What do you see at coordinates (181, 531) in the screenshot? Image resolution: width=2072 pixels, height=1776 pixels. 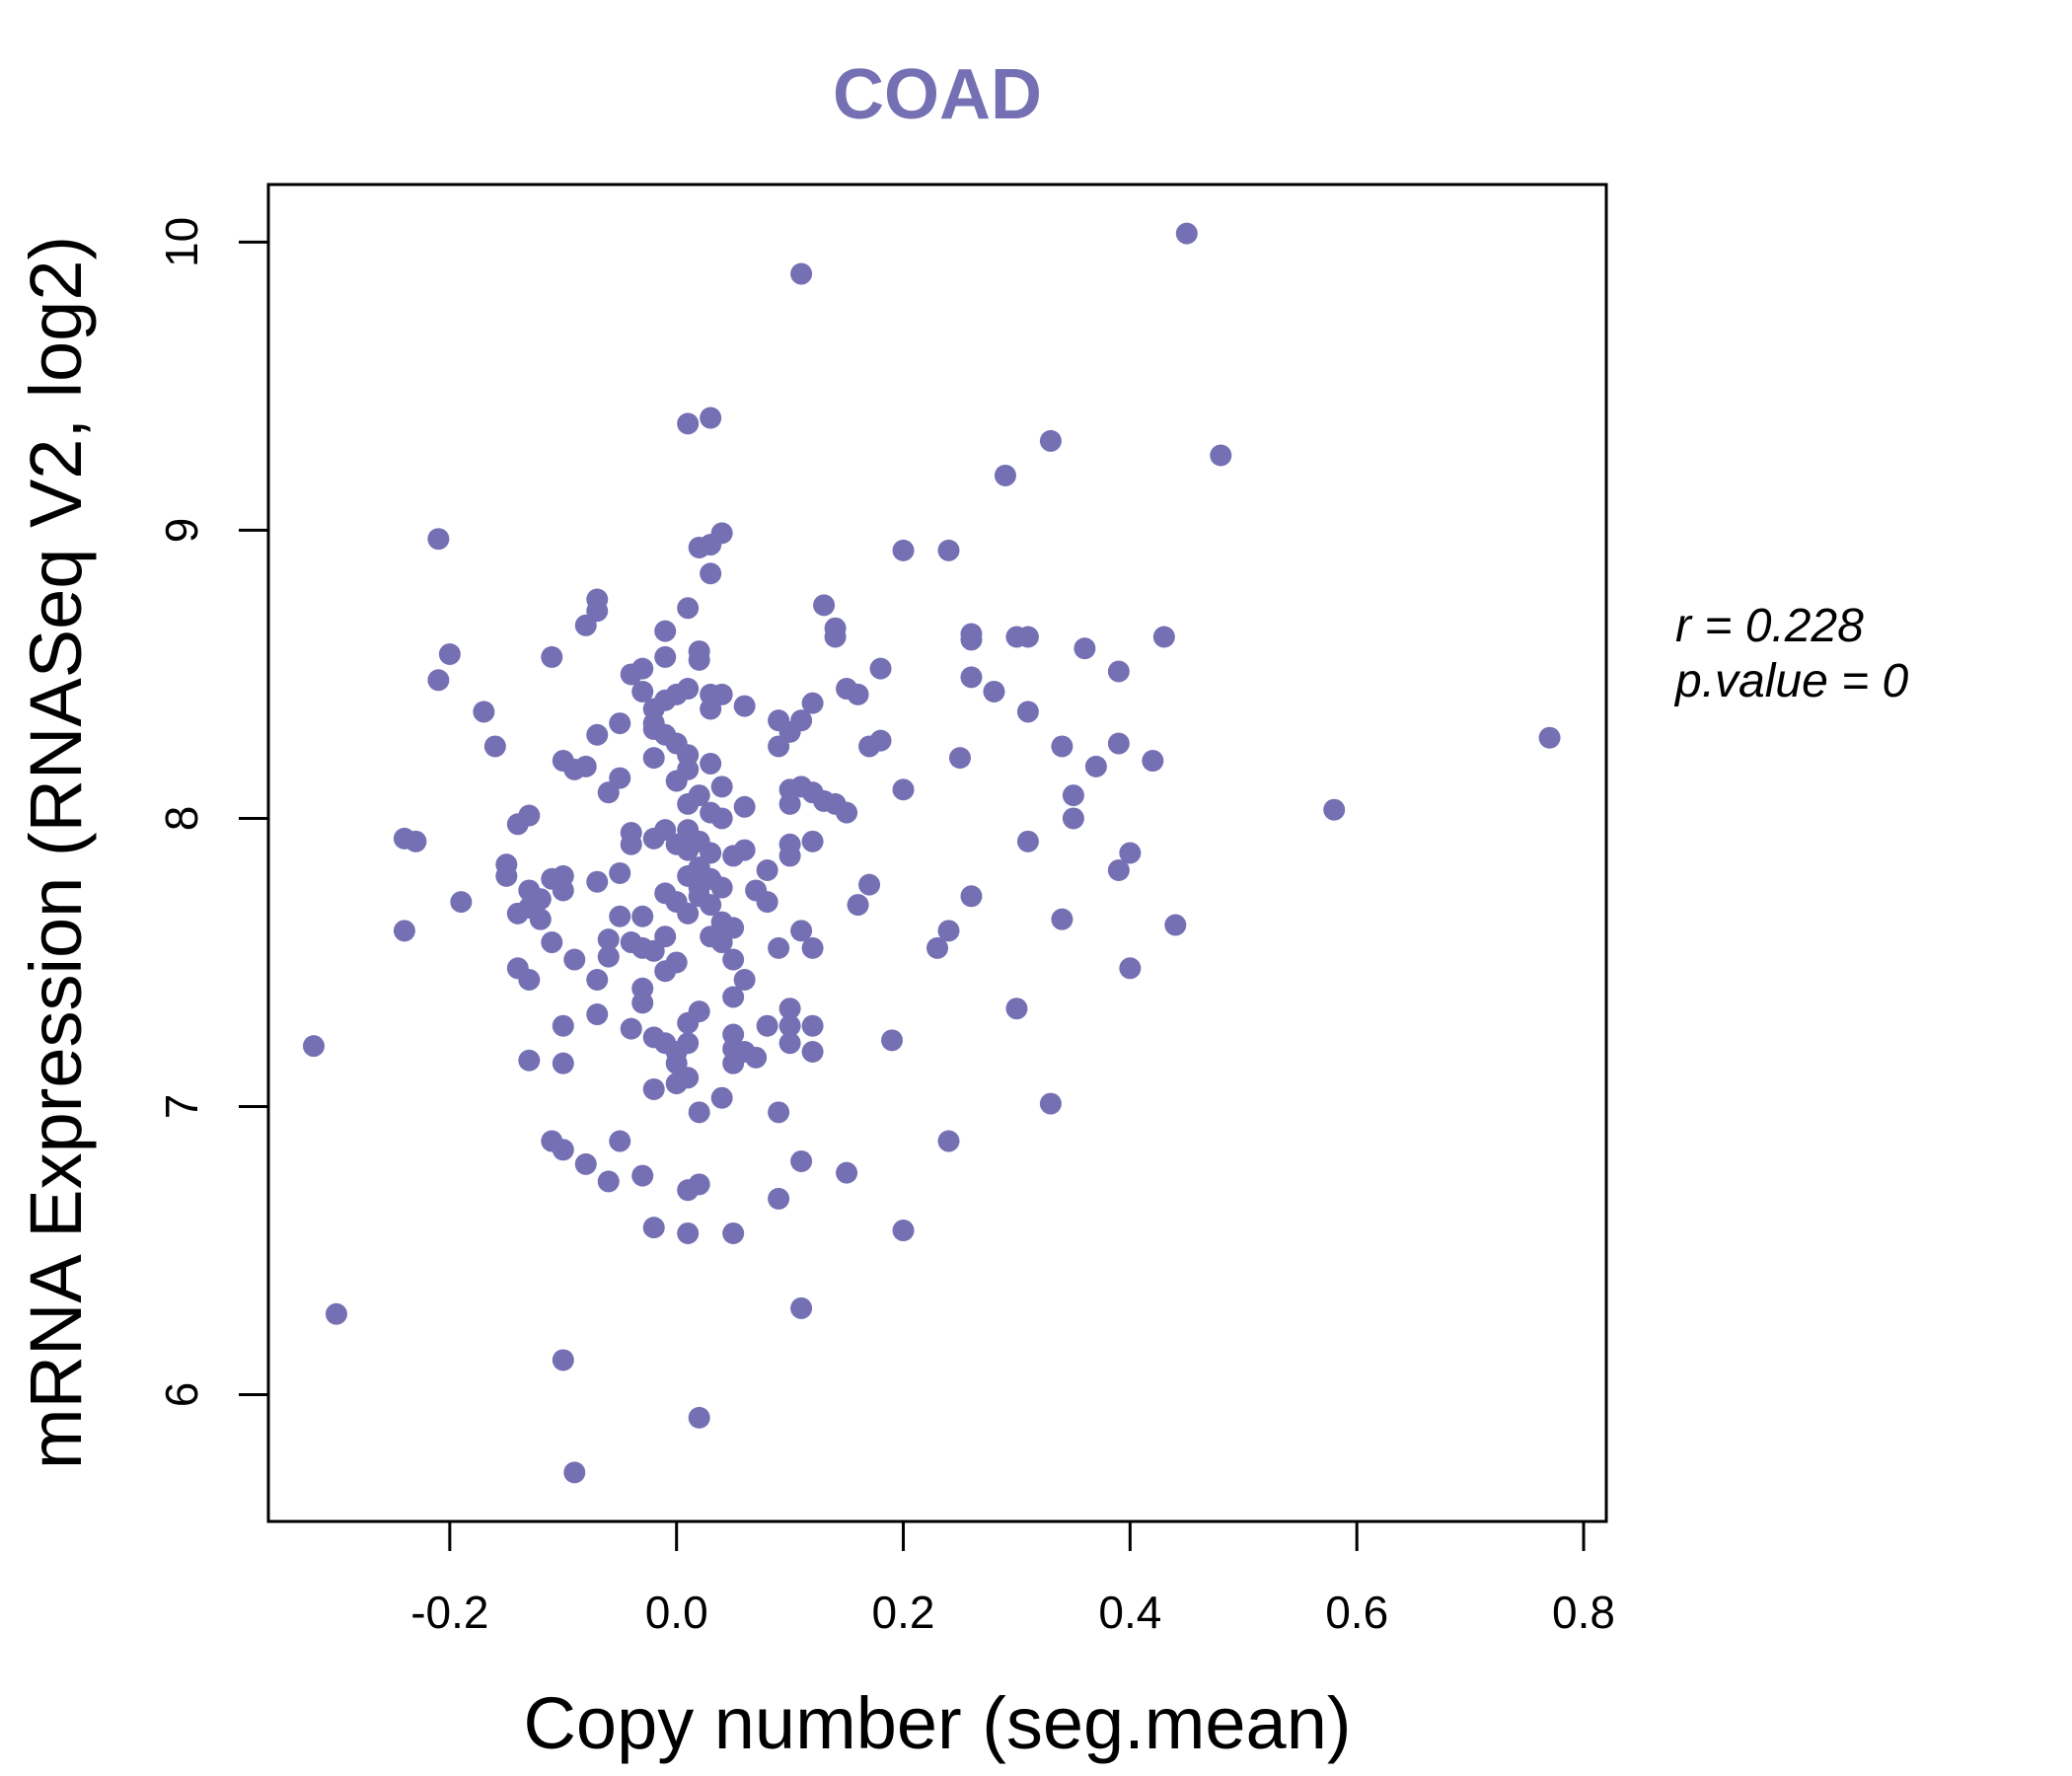 I see `y-tick-label: 9` at bounding box center [181, 531].